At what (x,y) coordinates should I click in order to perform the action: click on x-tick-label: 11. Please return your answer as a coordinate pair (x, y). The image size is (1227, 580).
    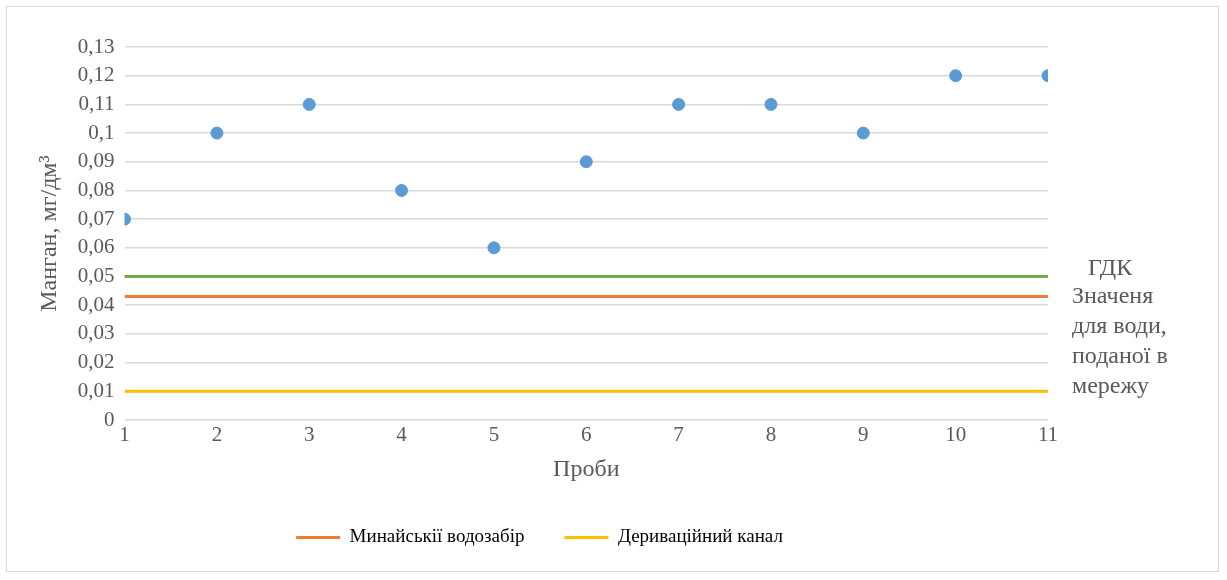
    Looking at the image, I should click on (1048, 434).